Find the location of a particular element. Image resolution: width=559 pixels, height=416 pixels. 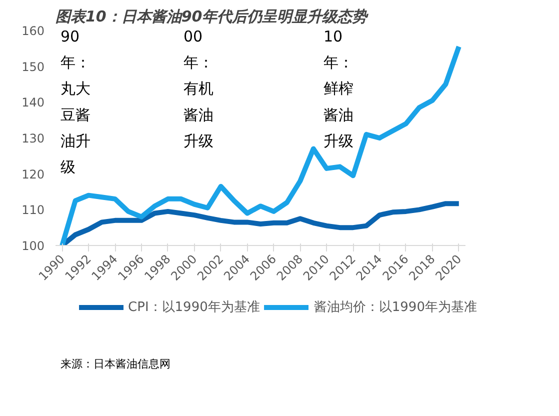

y-tick-label: 120 is located at coordinates (33, 174).